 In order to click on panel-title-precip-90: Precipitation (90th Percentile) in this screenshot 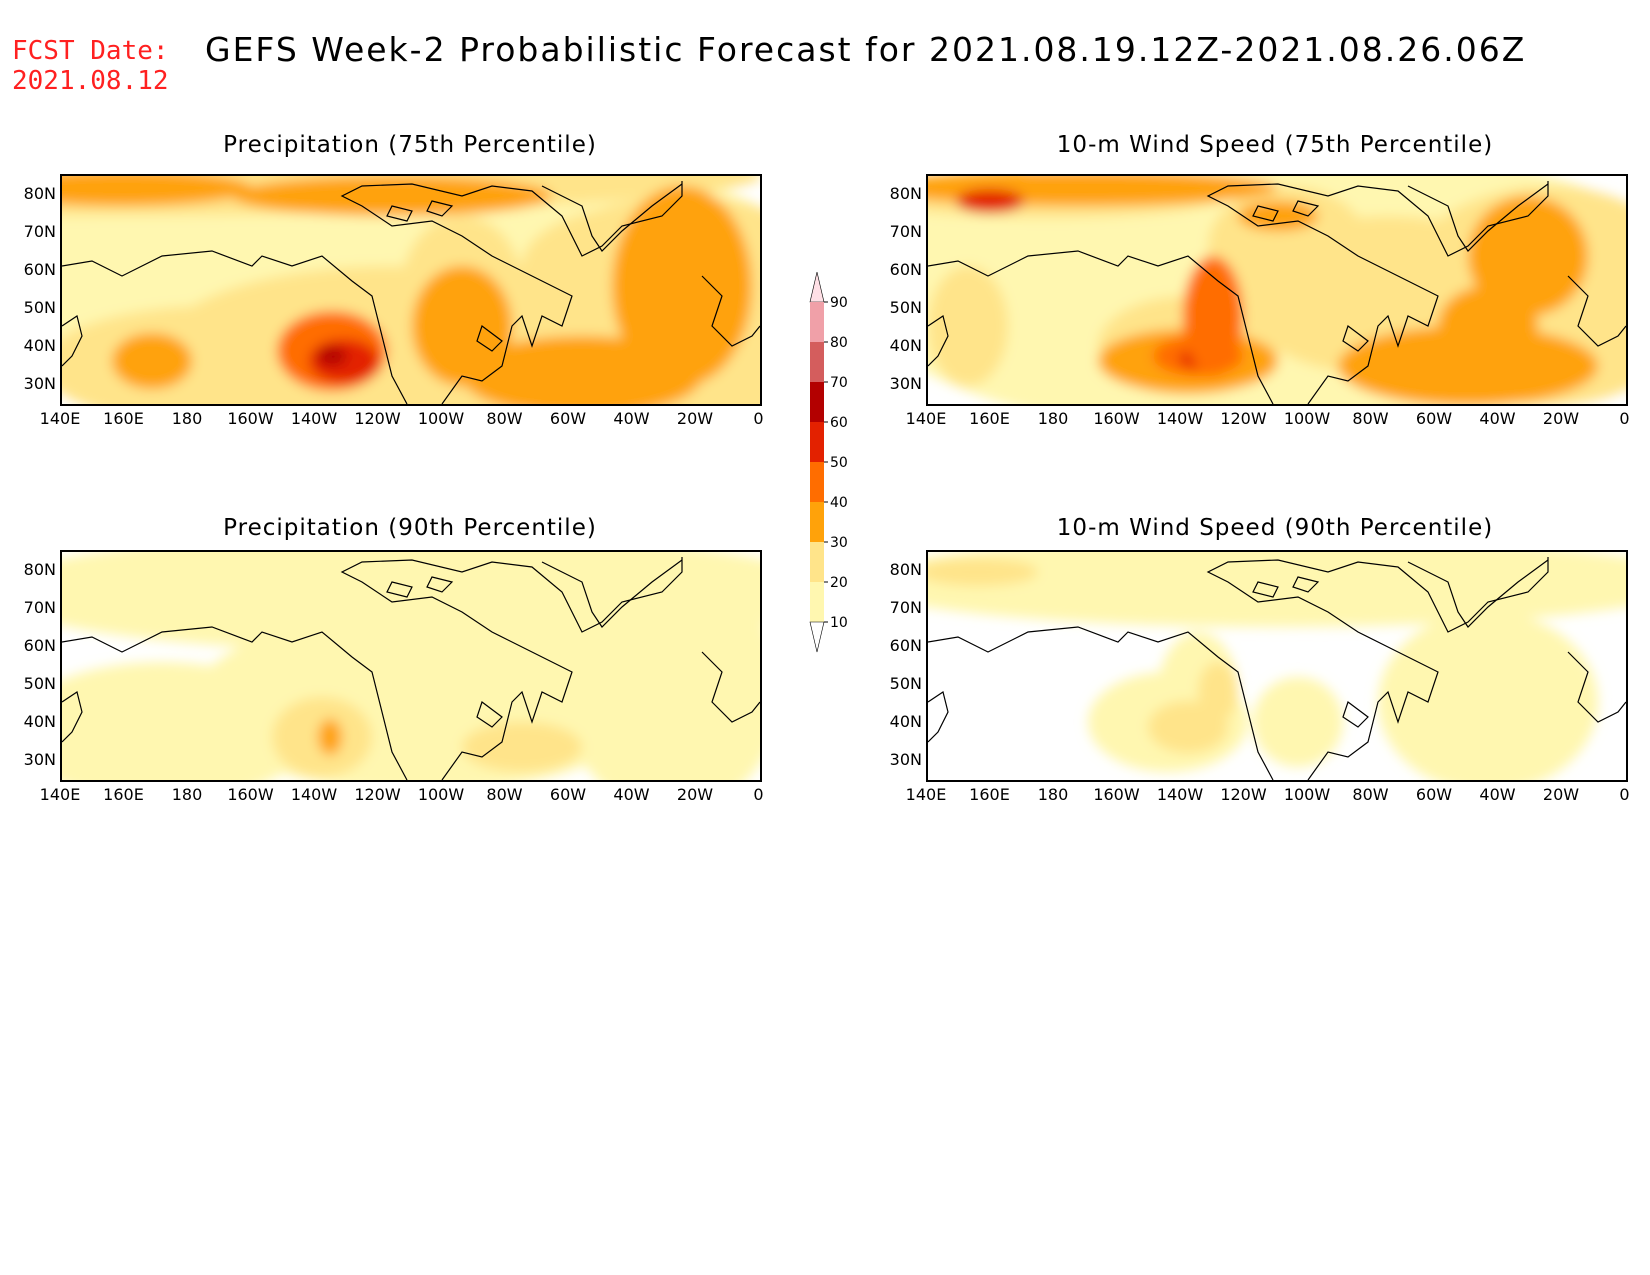, I will do `click(410, 528)`.